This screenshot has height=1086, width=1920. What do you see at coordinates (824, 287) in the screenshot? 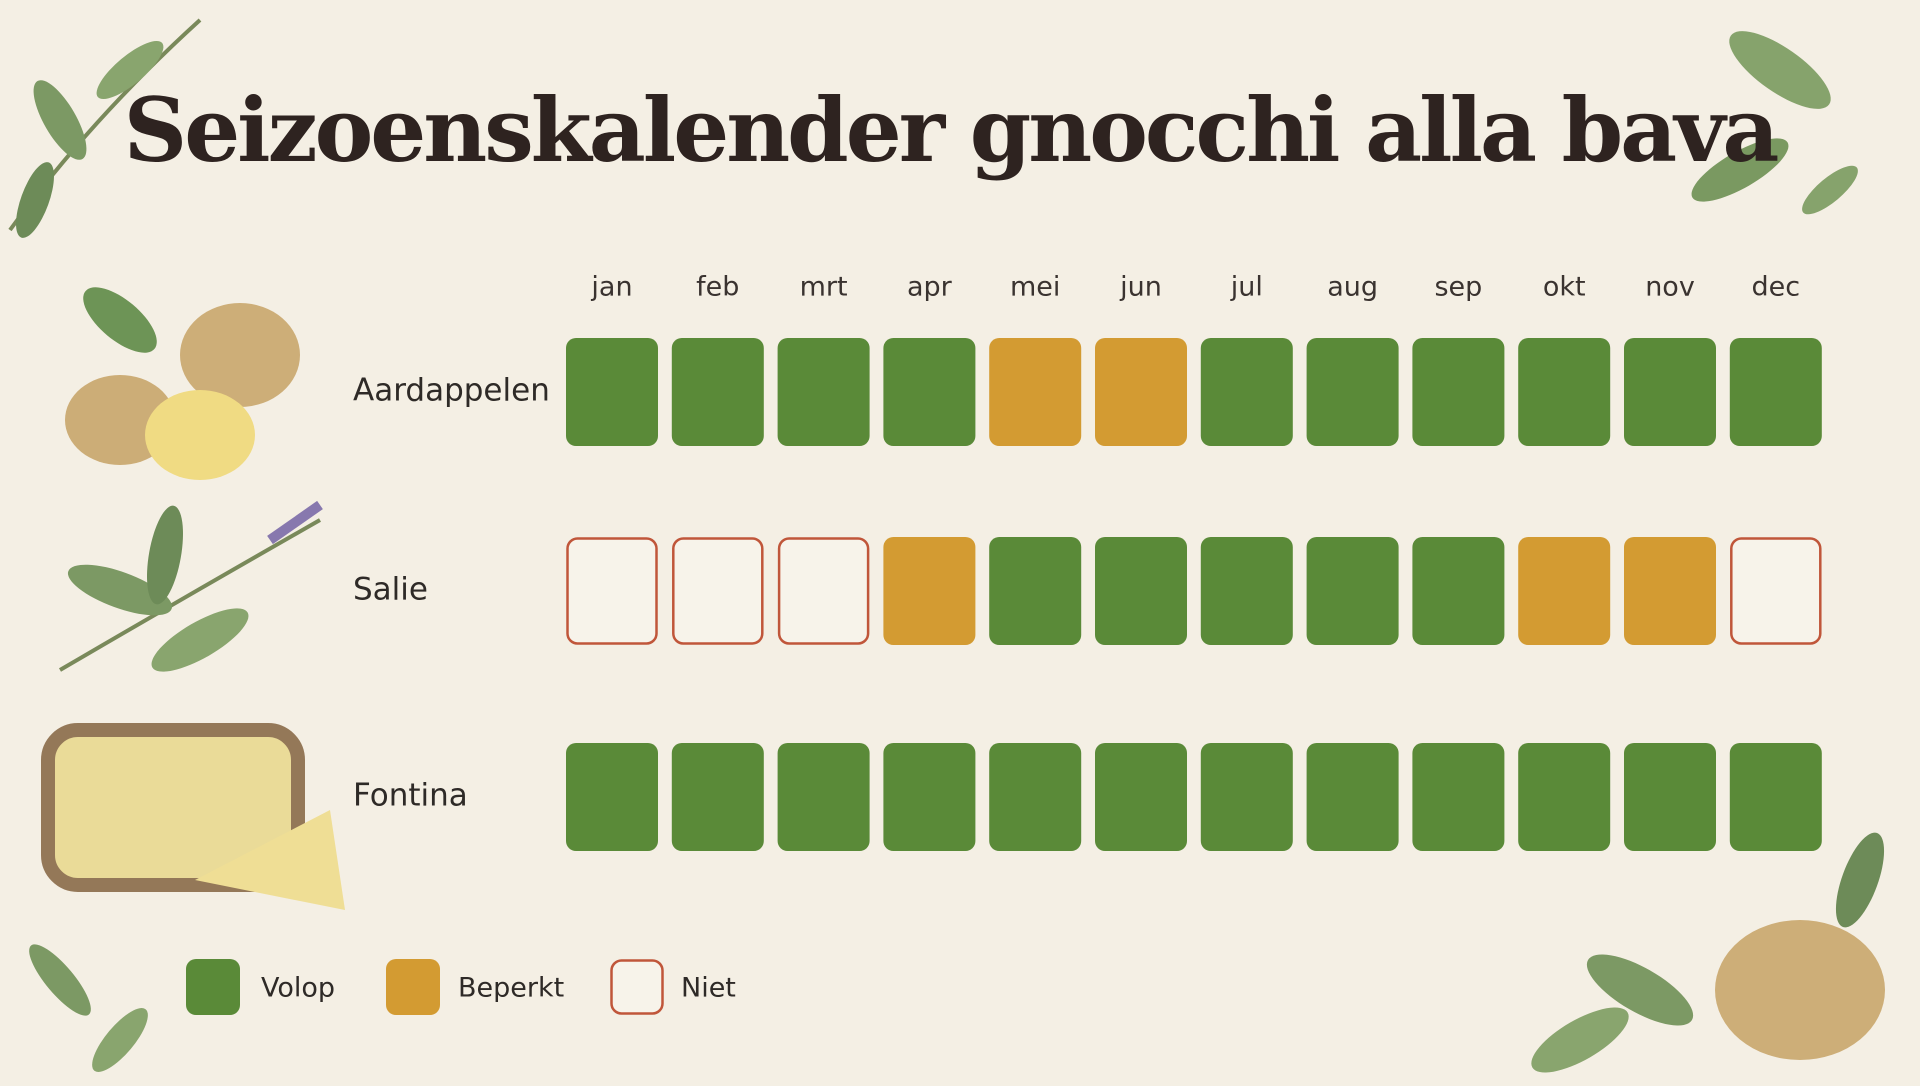
I see `month-label: mrt` at bounding box center [824, 287].